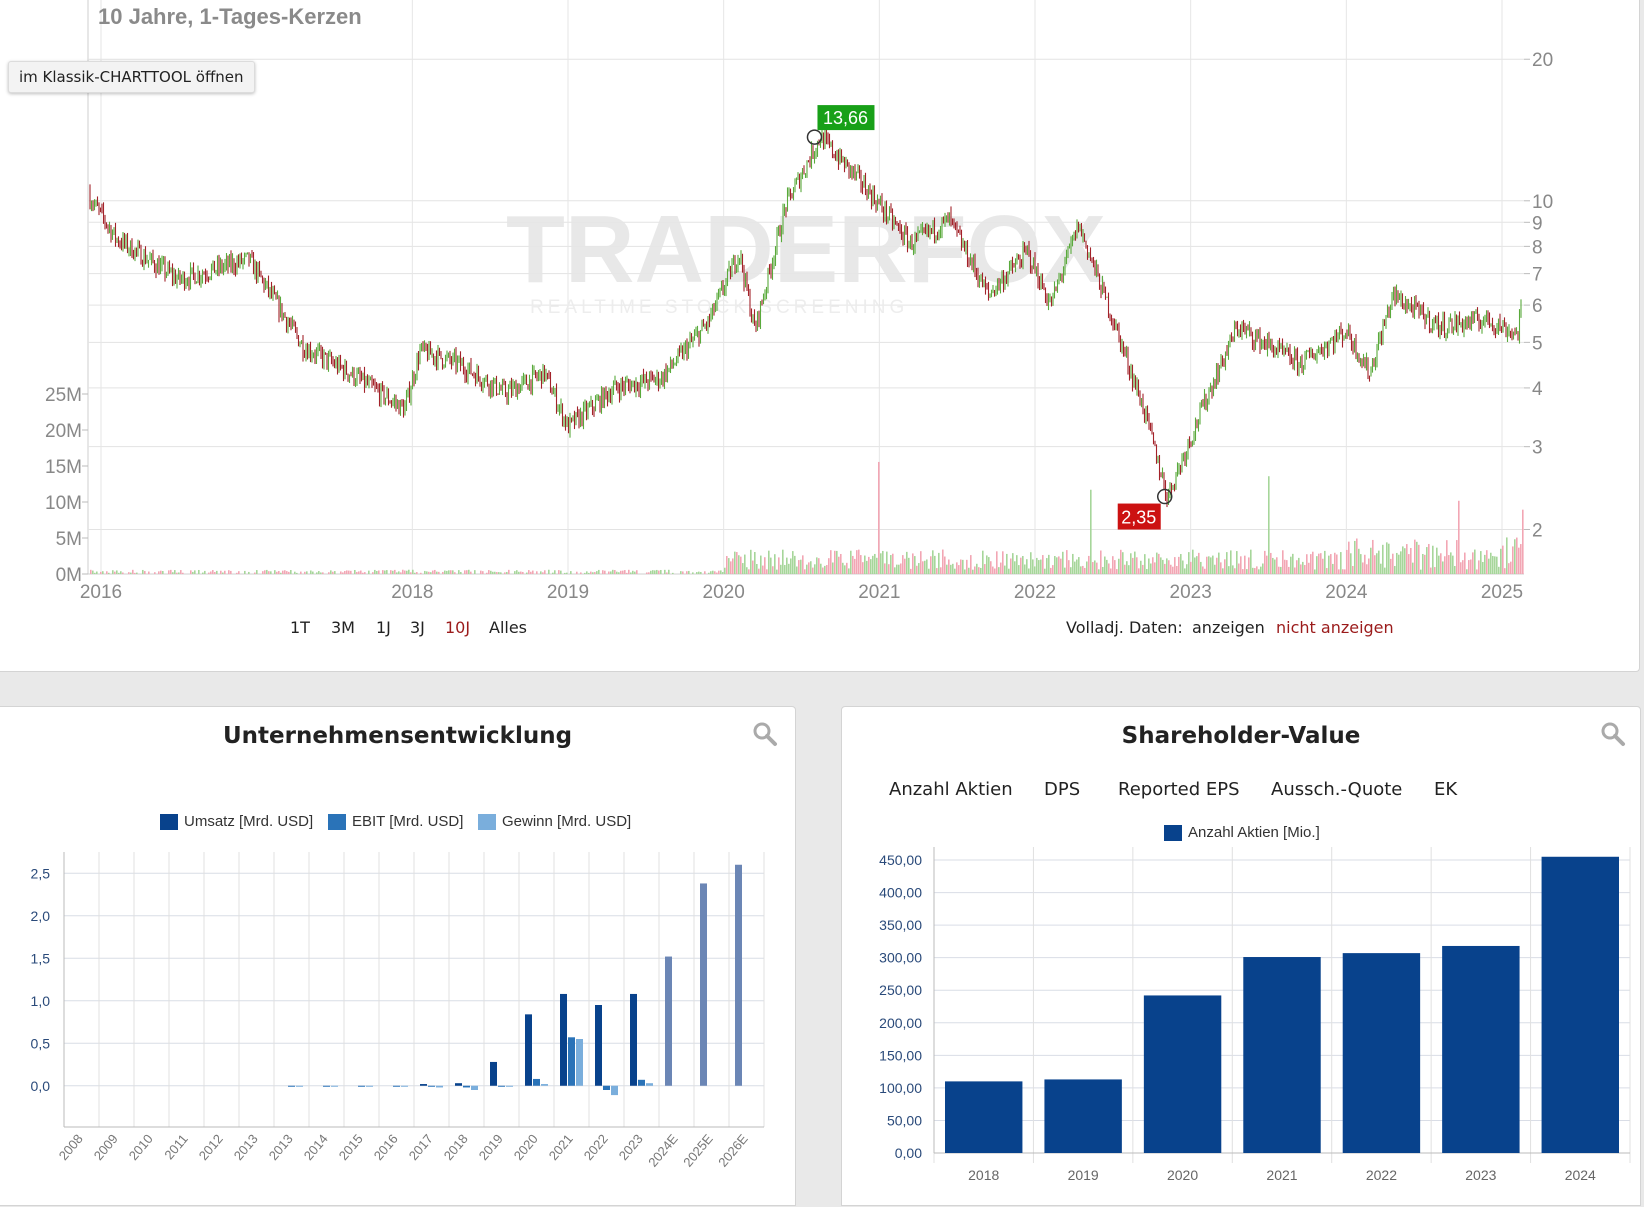 Image resolution: width=1644 pixels, height=1207 pixels. Describe the element at coordinates (879, 592) in the screenshot. I see `year-tick-label: 2021` at that location.